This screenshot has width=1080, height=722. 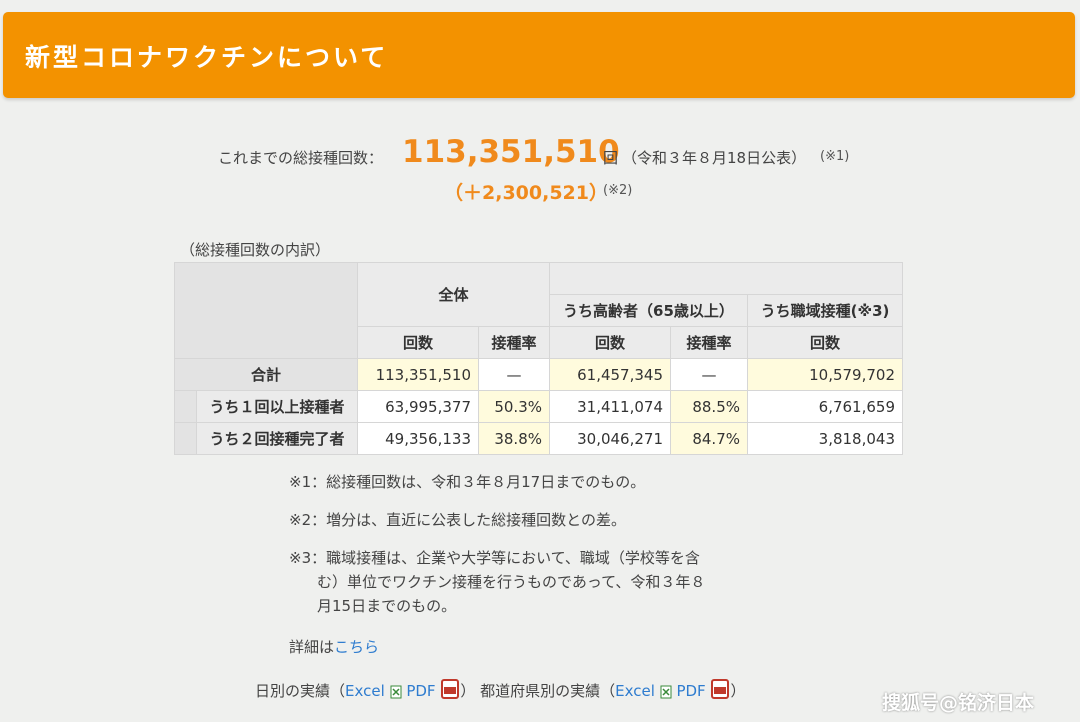 What do you see at coordinates (714, 158) in the screenshot?
I see `total-published-note: （令和３年８月18日公表）` at bounding box center [714, 158].